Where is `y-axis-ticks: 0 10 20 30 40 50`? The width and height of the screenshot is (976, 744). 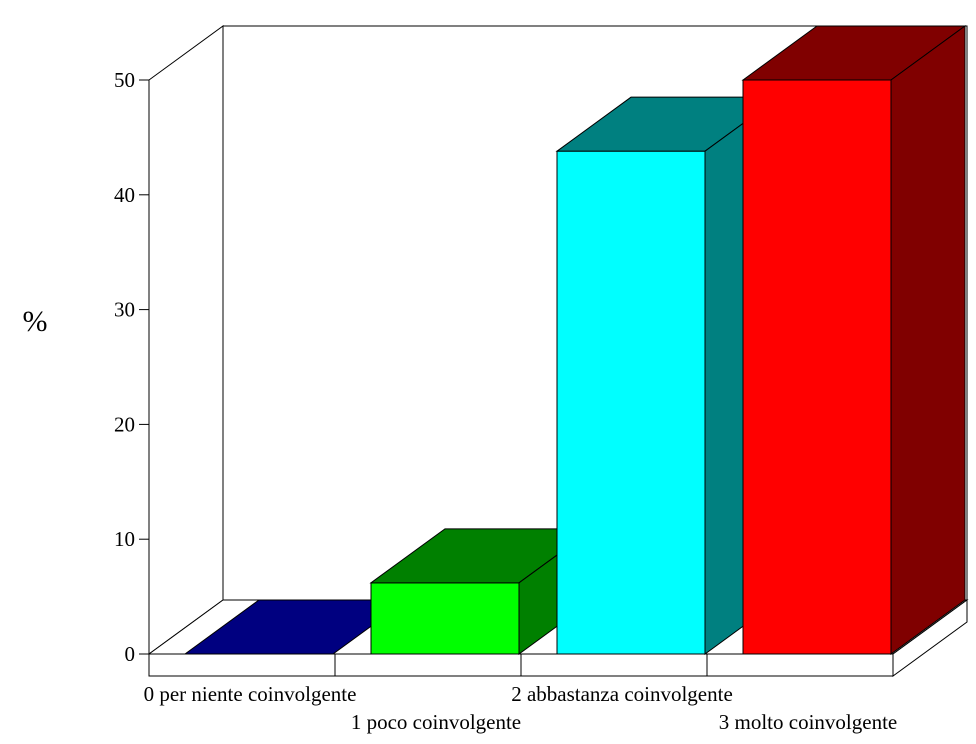 y-axis-ticks: 0 10 20 30 40 50 is located at coordinates (131, 367).